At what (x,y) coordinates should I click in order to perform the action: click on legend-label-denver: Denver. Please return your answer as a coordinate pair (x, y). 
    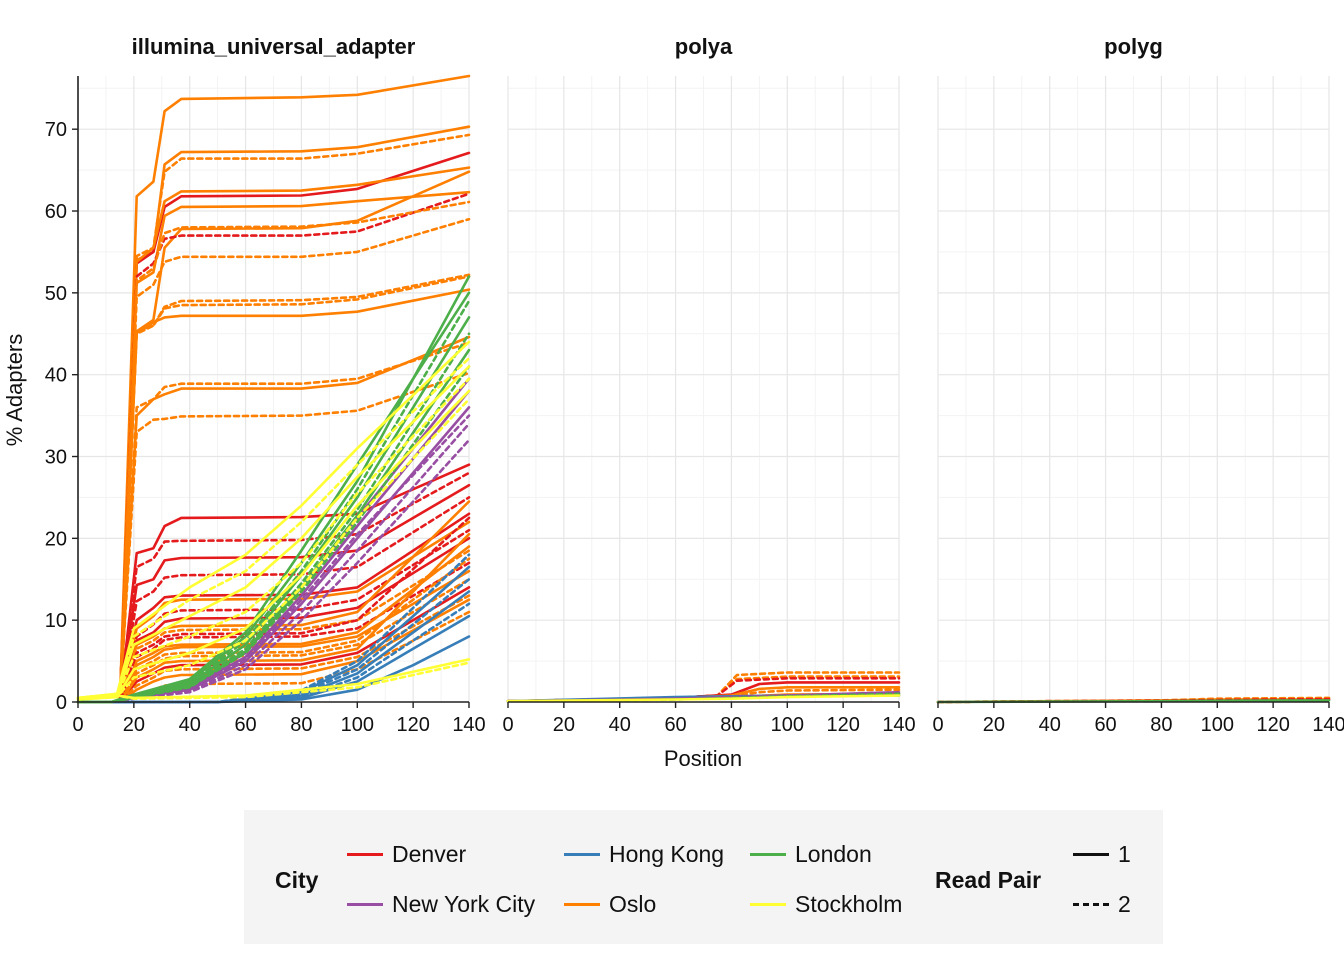
    Looking at the image, I should click on (429, 854).